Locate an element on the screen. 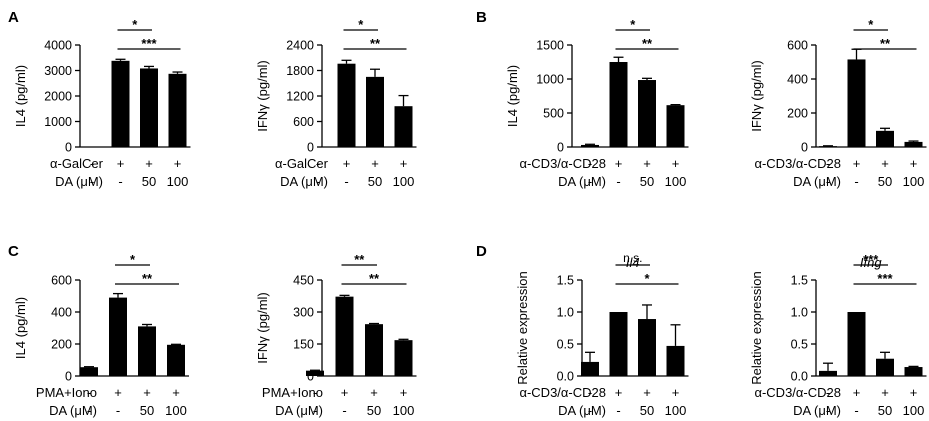 Image resolution: width=929 pixels, height=421 pixels. y-tick-label: 1200 is located at coordinates (300, 97).